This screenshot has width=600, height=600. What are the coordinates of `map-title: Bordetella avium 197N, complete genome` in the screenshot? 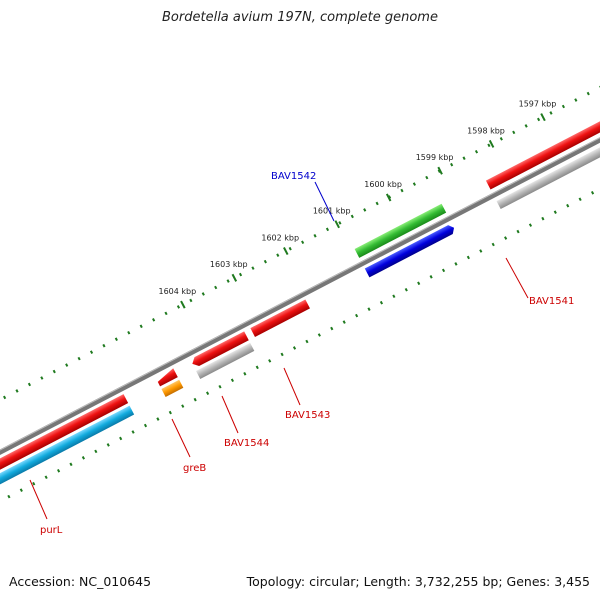 It's located at (300, 17).